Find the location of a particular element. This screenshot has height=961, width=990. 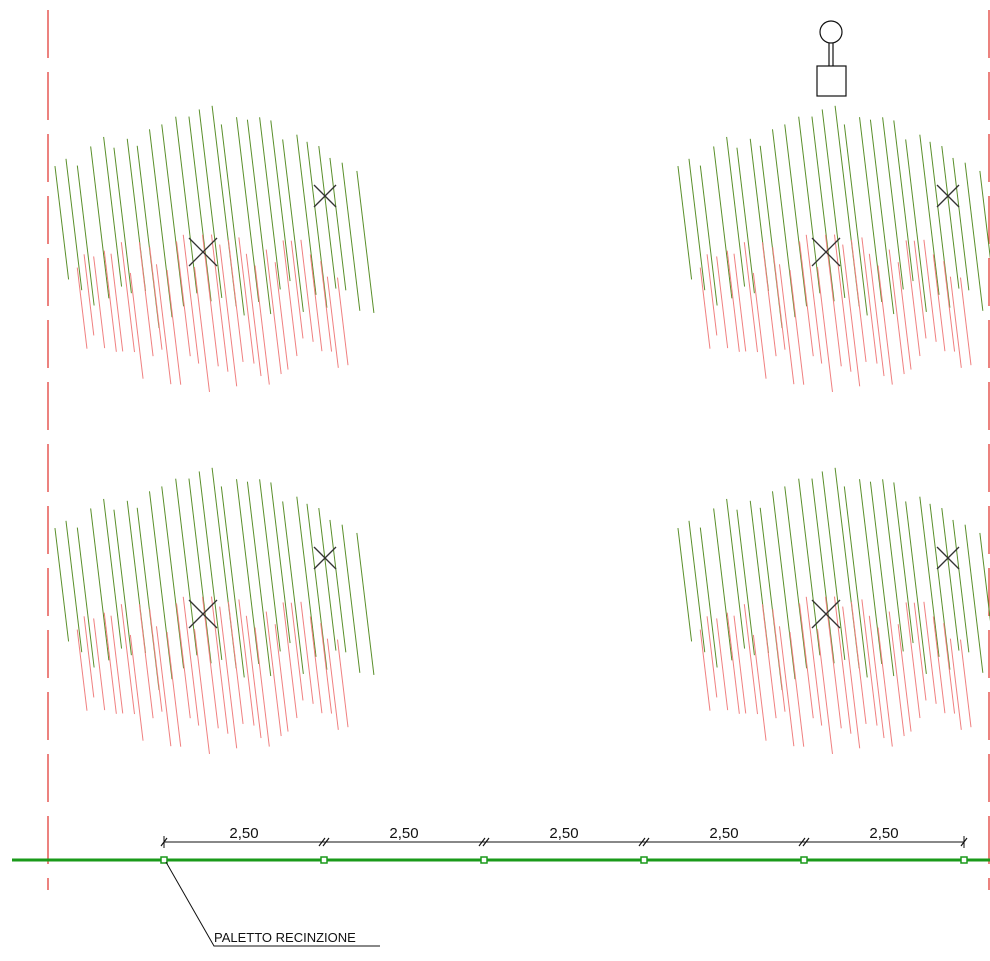

dimension-label-1: 2,50 is located at coordinates (243, 833).